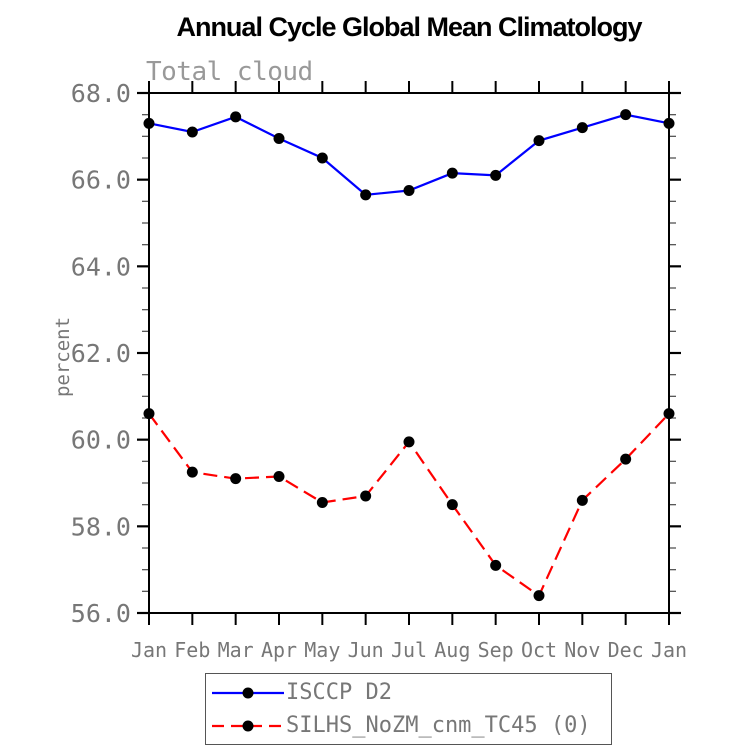 This screenshot has height=751, width=733. I want to click on x-tick-label: Dec, so click(626, 650).